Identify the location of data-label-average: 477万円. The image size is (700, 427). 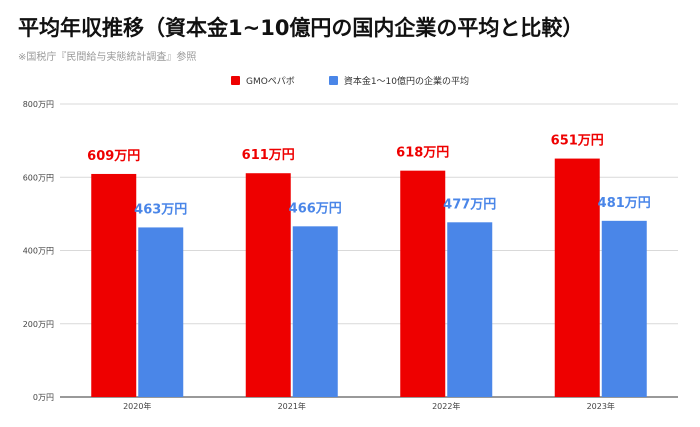
(469, 204).